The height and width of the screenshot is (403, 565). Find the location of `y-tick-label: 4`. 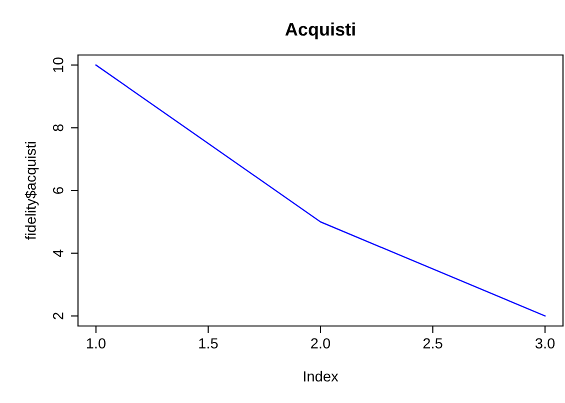

y-tick-label: 4 is located at coordinates (58, 253).